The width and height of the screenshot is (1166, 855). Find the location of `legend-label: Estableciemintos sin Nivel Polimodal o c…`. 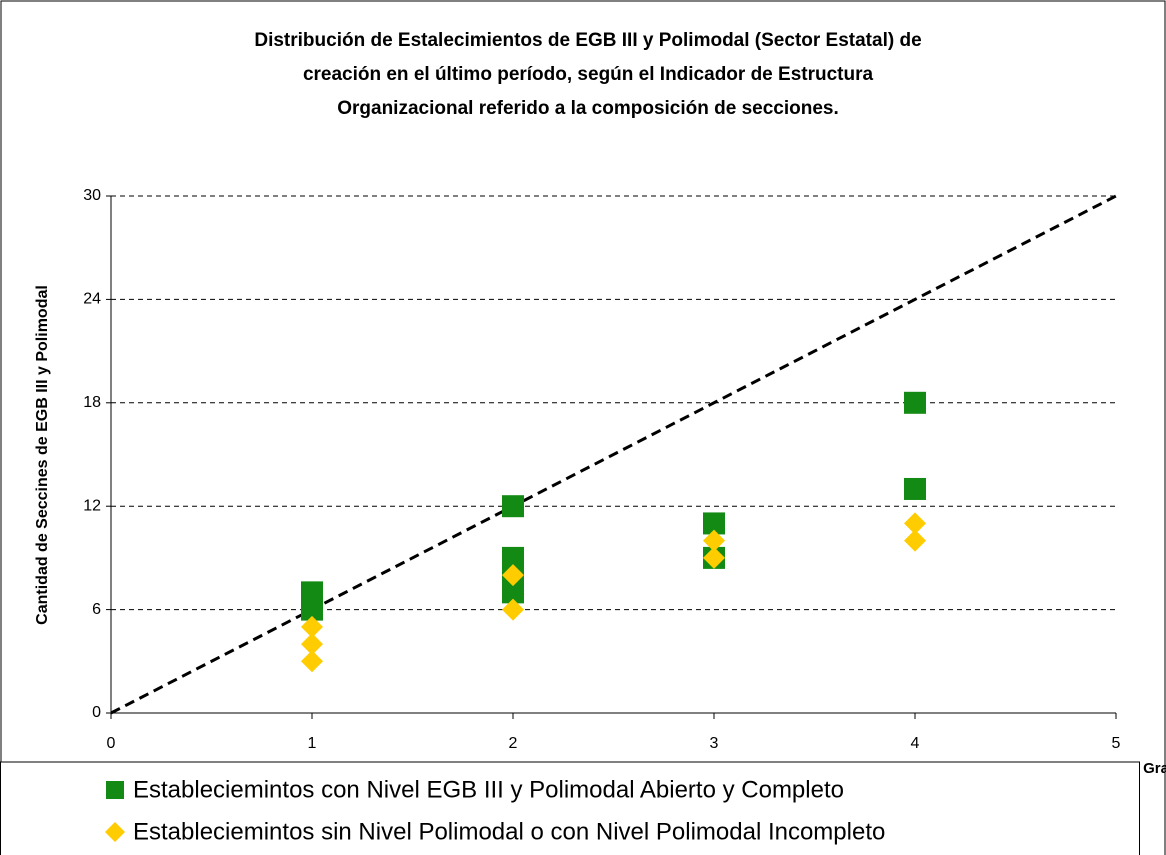

legend-label: Estableciemintos sin Nivel Polimodal o c… is located at coordinates (509, 831).